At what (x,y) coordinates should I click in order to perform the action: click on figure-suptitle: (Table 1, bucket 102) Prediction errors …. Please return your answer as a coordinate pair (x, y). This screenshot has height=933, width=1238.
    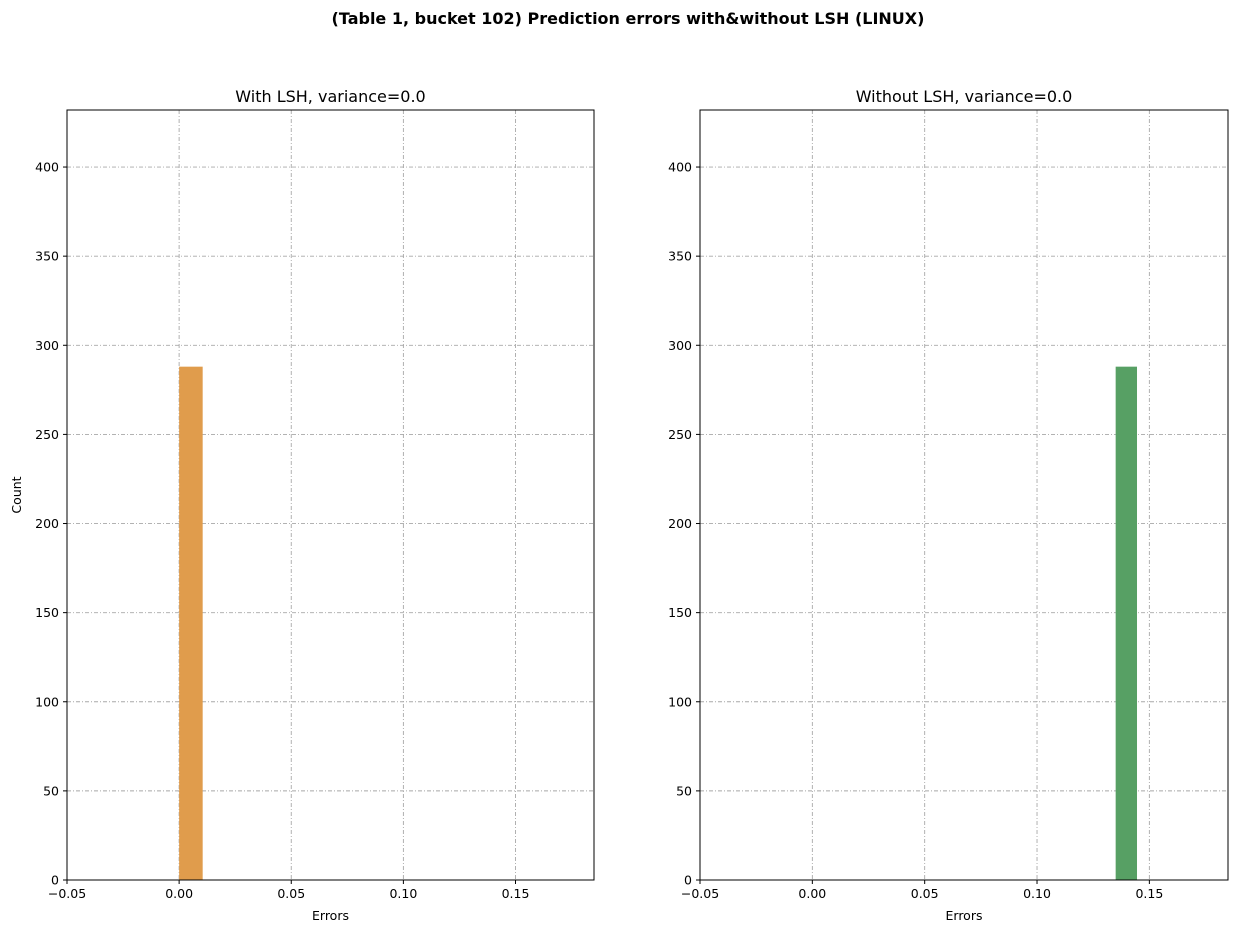
    Looking at the image, I should click on (628, 18).